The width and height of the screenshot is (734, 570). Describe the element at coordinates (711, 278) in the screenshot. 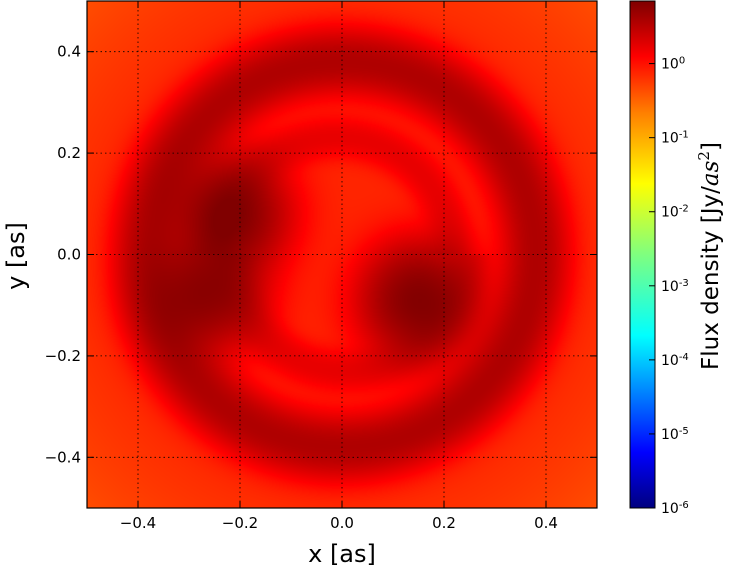

I see `colorbar-label-prefix: Flux density [Jy/` at that location.